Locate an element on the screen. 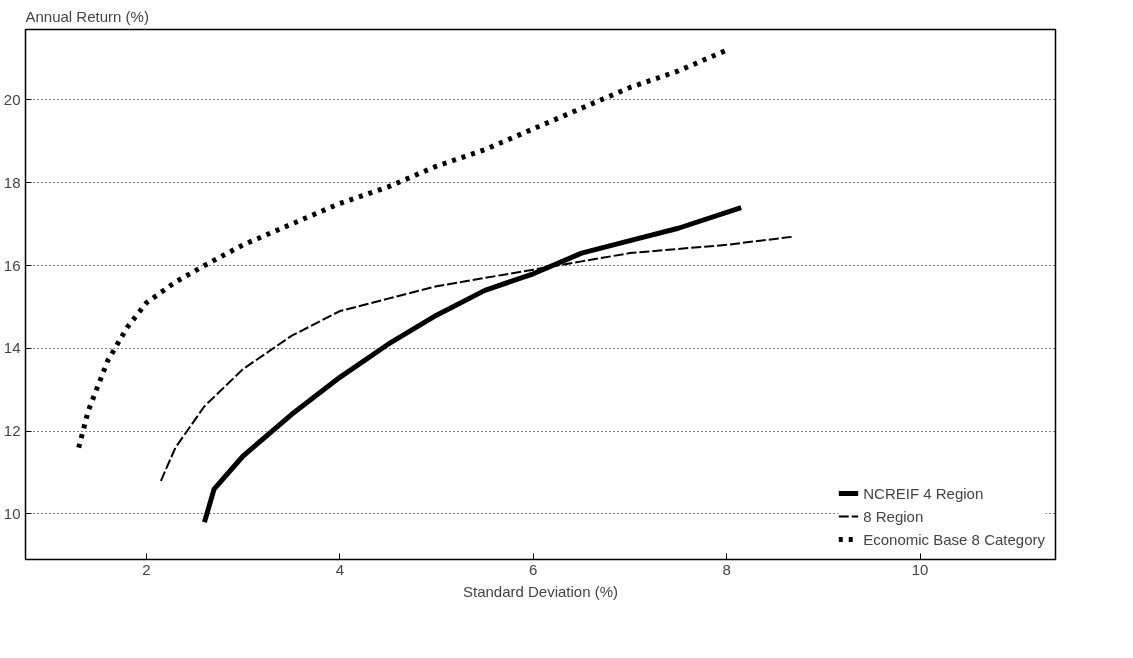 This screenshot has width=1133, height=658. legend-label: Economic Base 8 Category is located at coordinates (954, 539).